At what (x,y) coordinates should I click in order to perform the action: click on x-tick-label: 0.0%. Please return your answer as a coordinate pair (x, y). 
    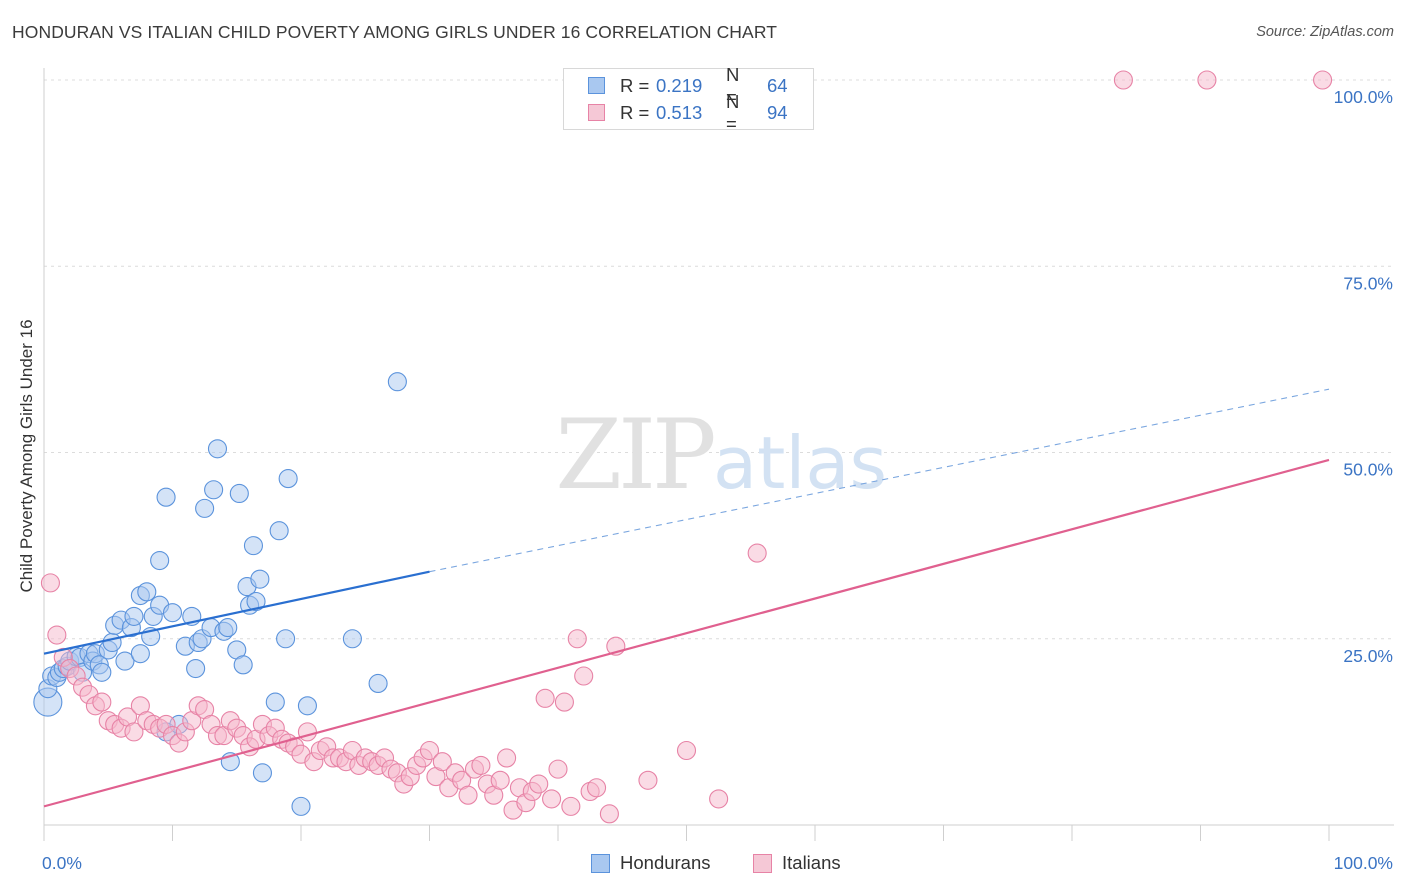
    Looking at the image, I should click on (62, 863).